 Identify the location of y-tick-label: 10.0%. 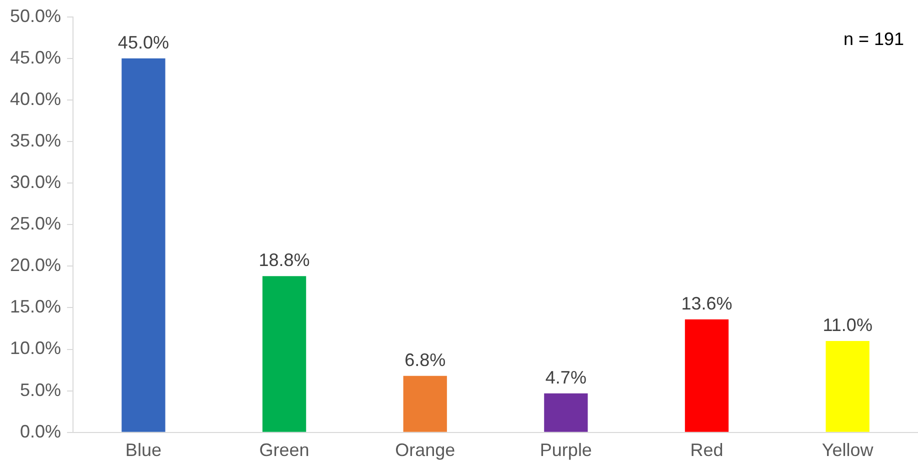
(36, 348).